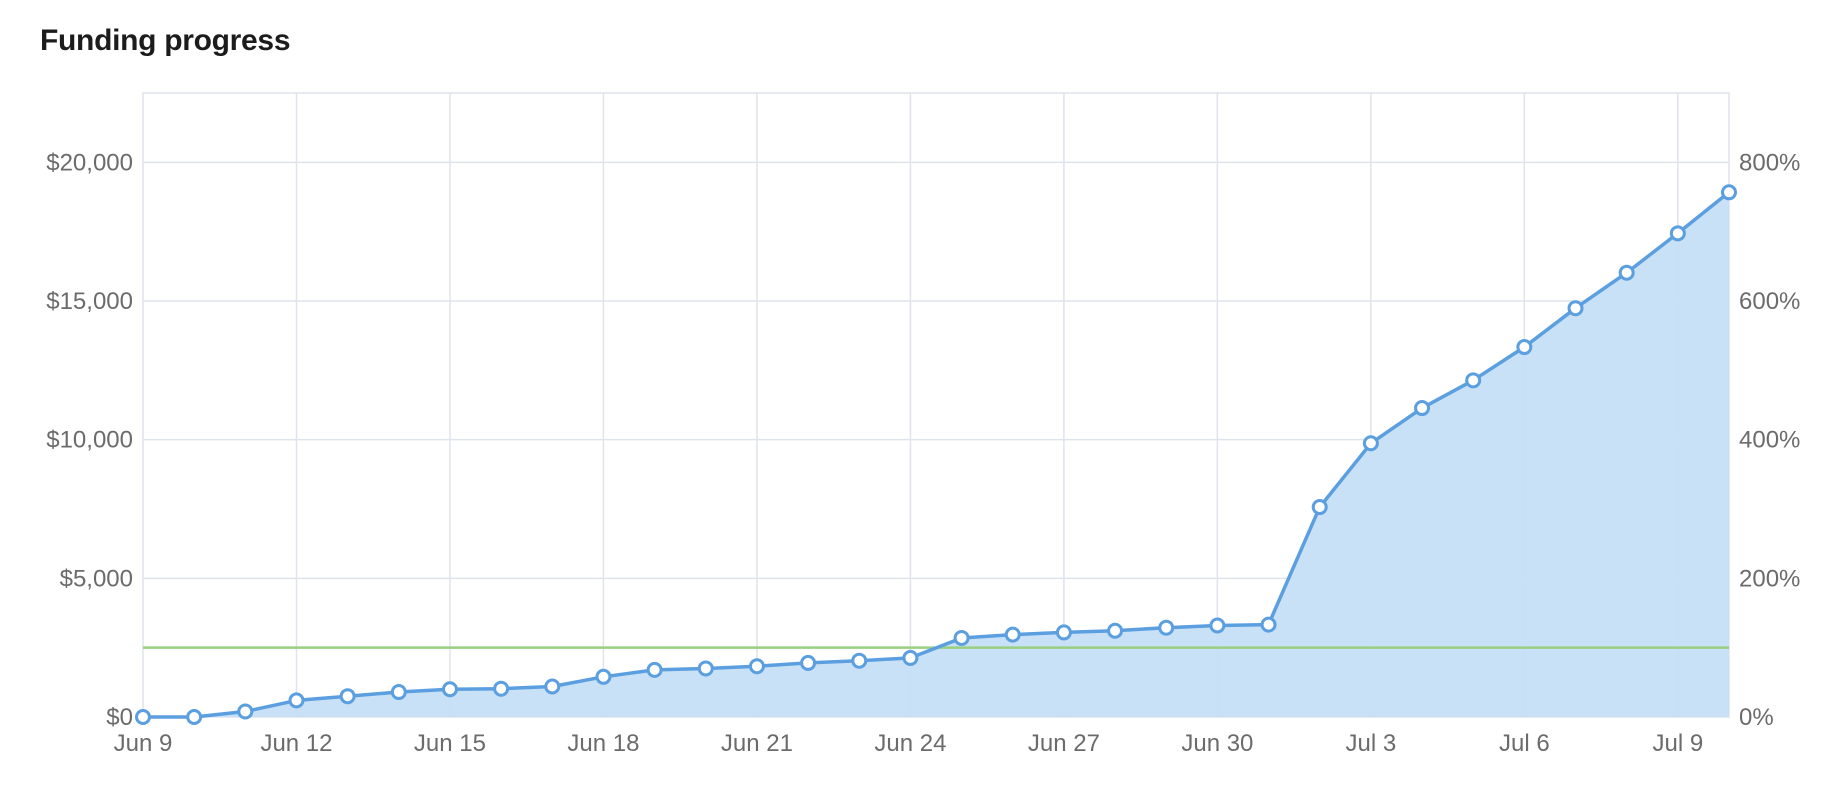  I want to click on x-tick-label: Jun 27, so click(1064, 743).